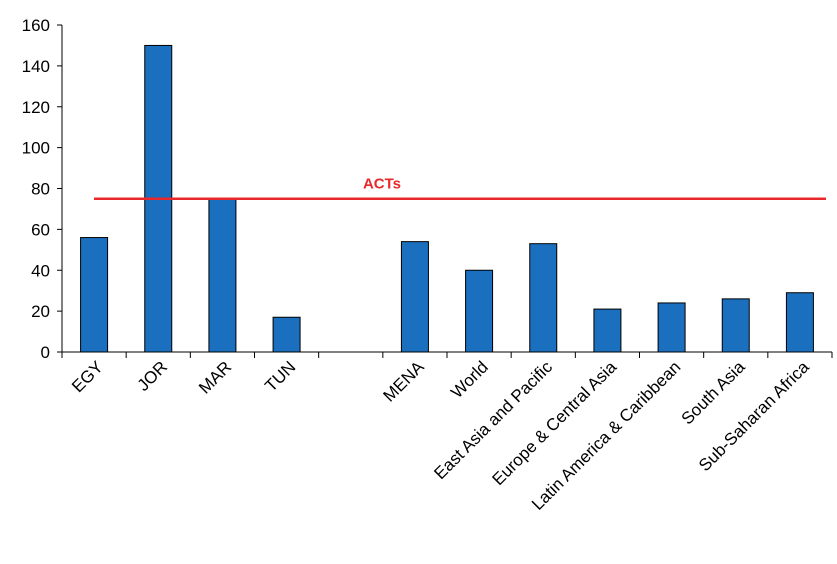 The height and width of the screenshot is (564, 837). Describe the element at coordinates (152, 375) in the screenshot. I see `x-category-label: JOR` at that location.